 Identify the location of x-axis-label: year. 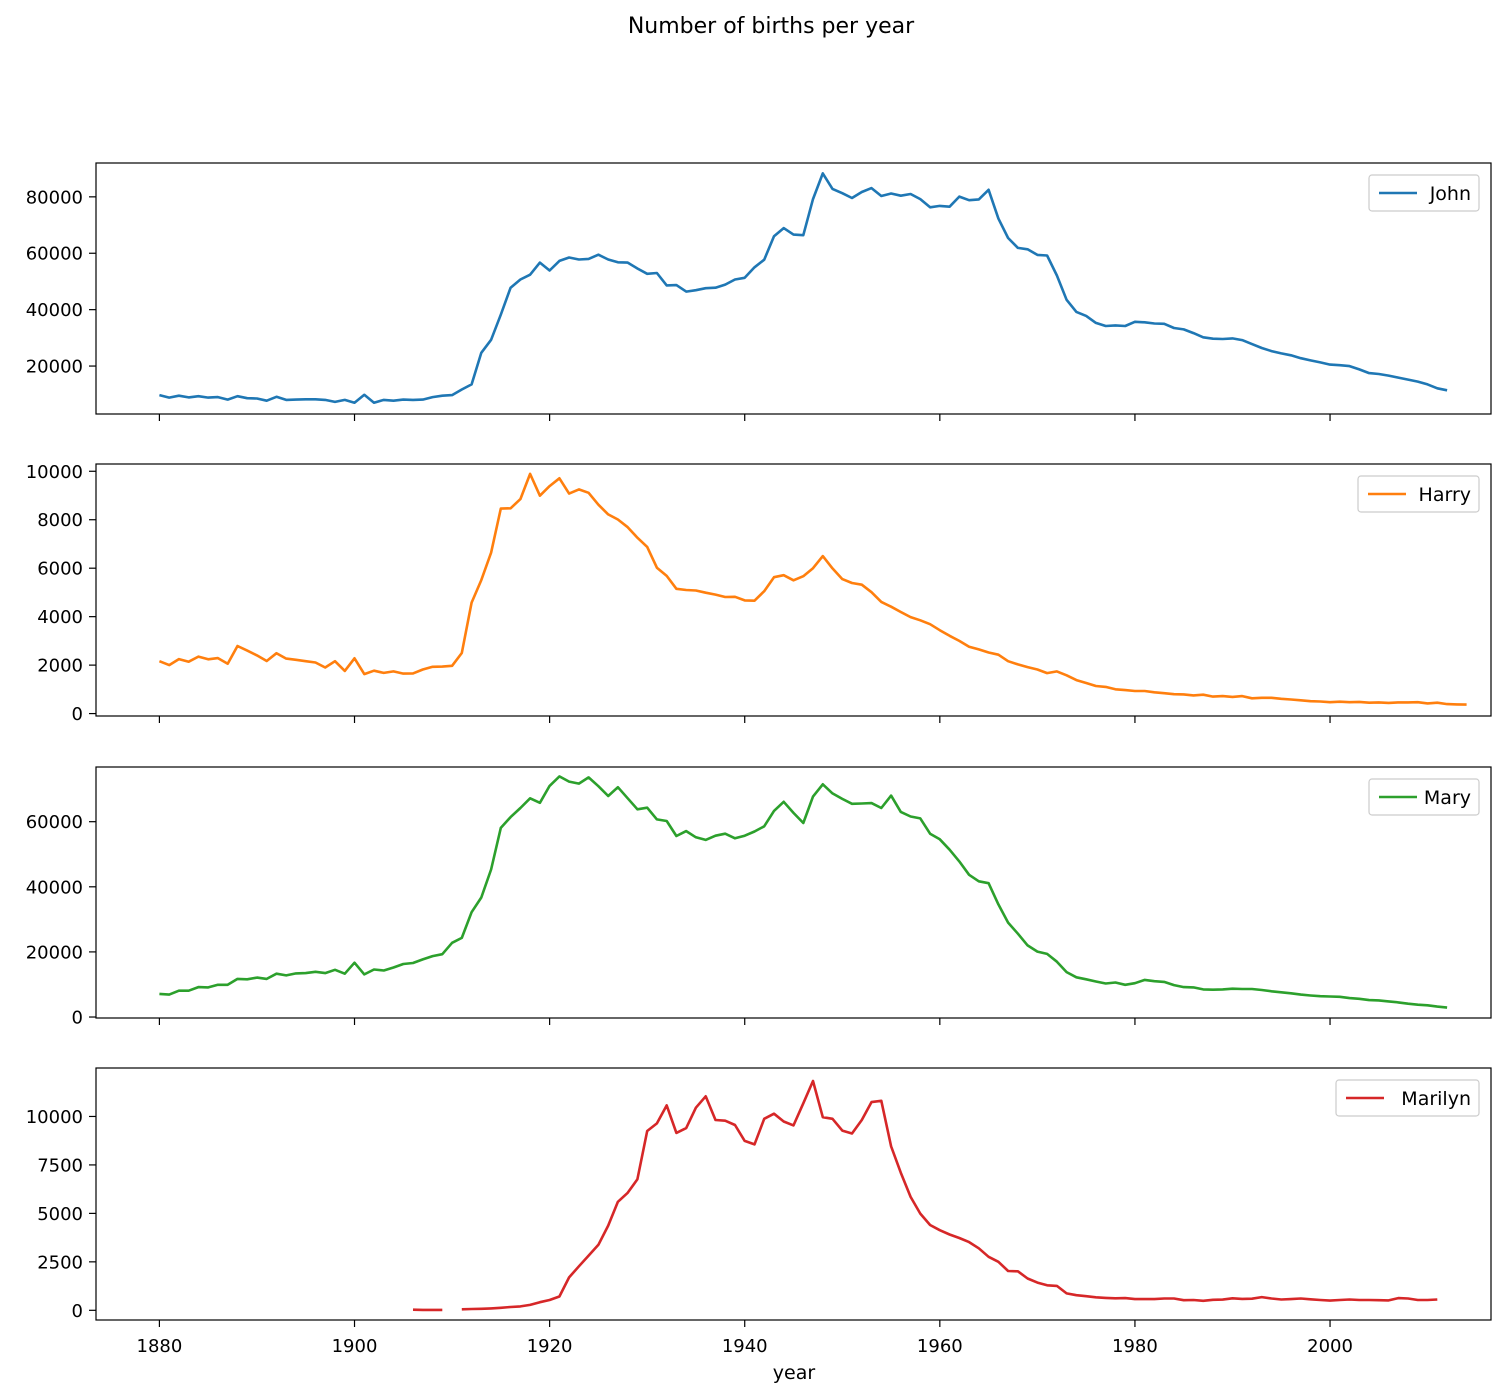
(794, 1373).